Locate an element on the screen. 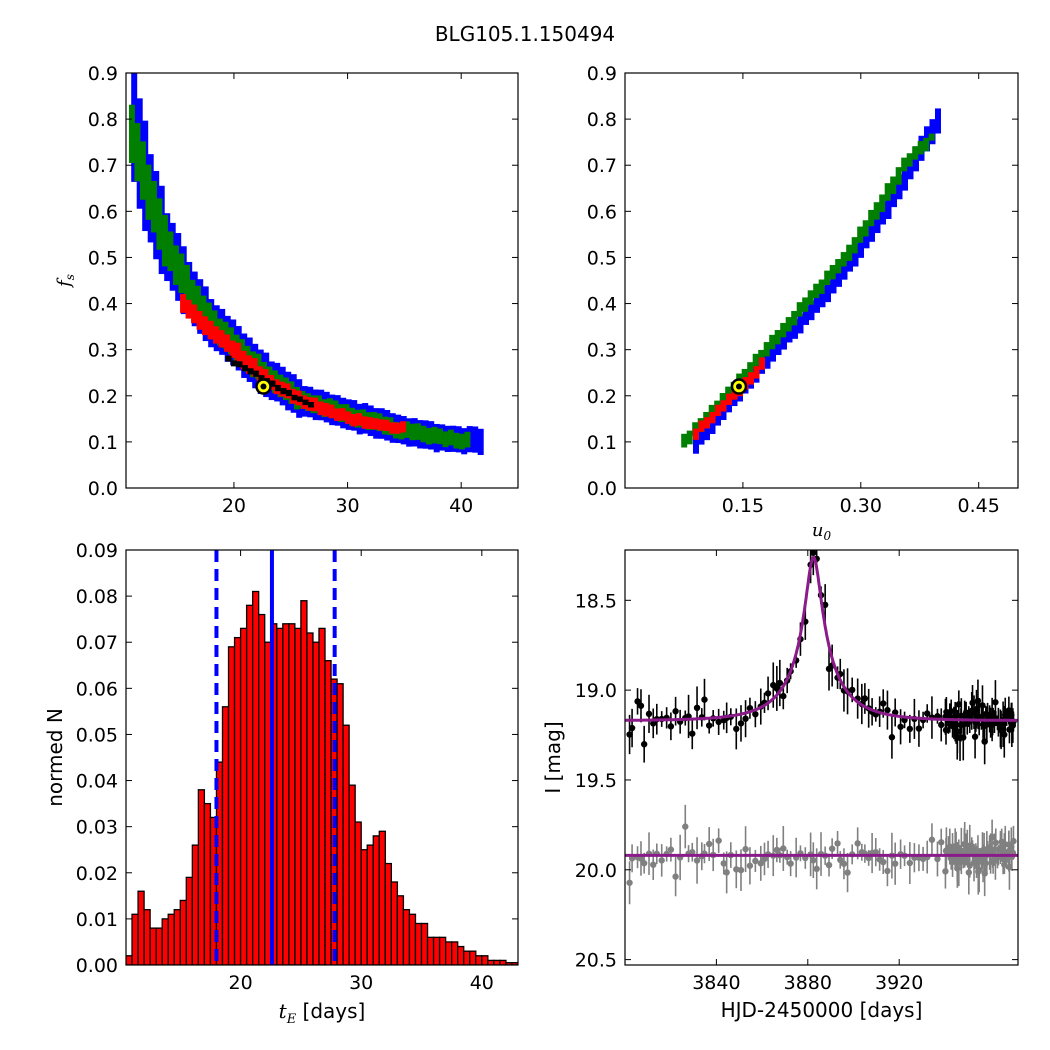 The image size is (1050, 1050). y-tick-label: 0.5 is located at coordinates (103, 258).